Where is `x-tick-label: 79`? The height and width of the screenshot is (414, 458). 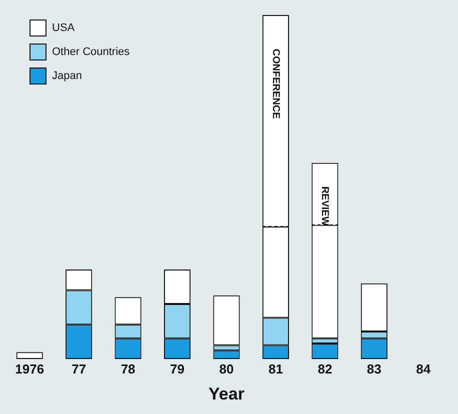 x-tick-label: 79 is located at coordinates (177, 368).